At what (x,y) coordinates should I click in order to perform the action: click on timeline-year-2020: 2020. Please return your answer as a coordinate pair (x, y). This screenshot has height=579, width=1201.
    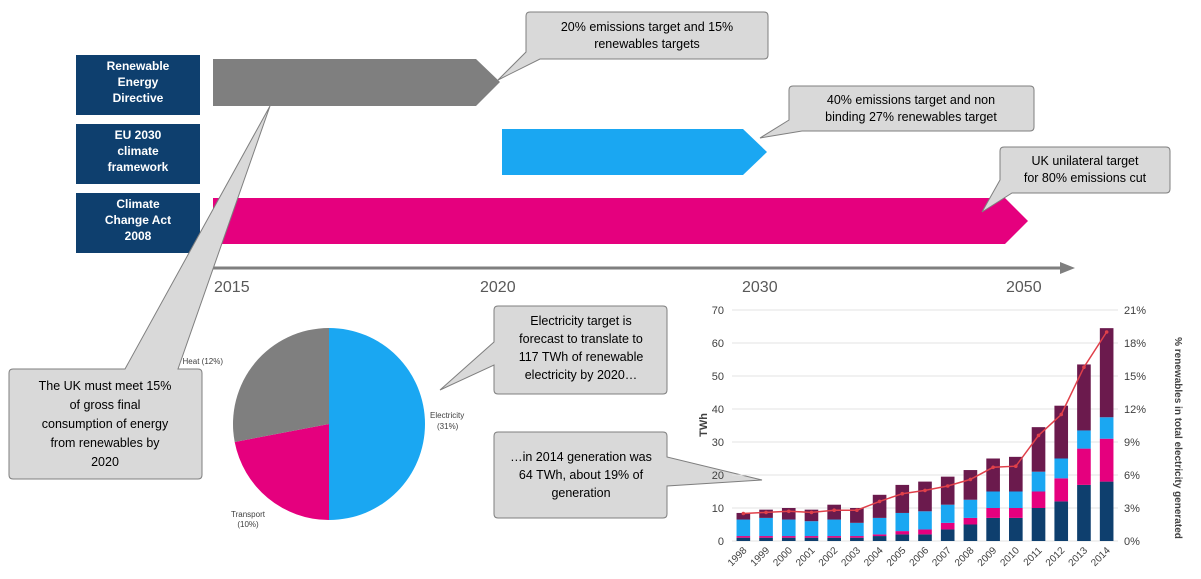
    Looking at the image, I should click on (498, 287).